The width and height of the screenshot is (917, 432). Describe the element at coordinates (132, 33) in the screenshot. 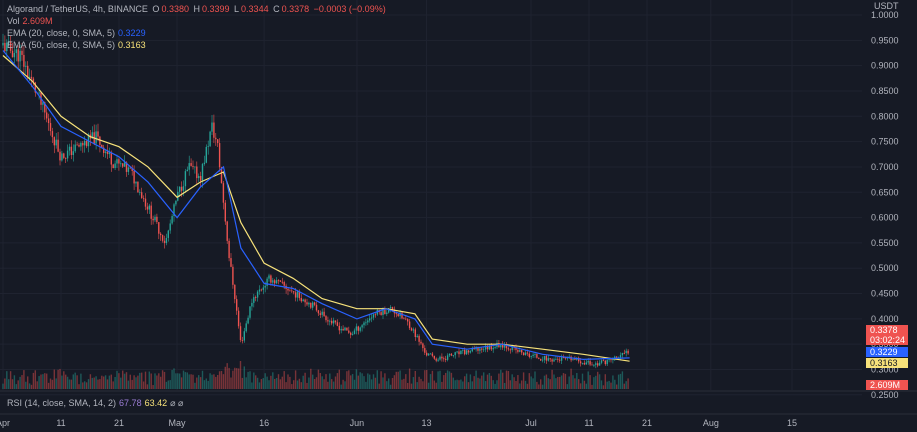

I see `ema20-value: 0.3229` at that location.